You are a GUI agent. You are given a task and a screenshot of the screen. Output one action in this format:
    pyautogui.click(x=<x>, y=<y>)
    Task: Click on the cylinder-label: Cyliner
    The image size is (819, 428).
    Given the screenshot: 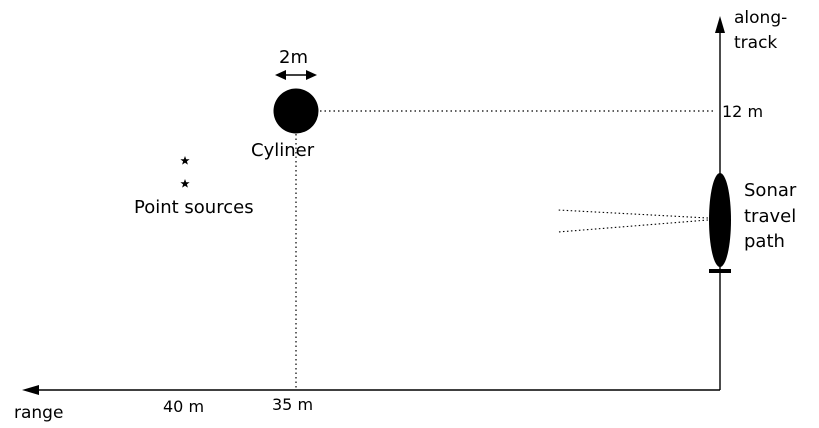 What is the action you would take?
    pyautogui.click(x=283, y=150)
    